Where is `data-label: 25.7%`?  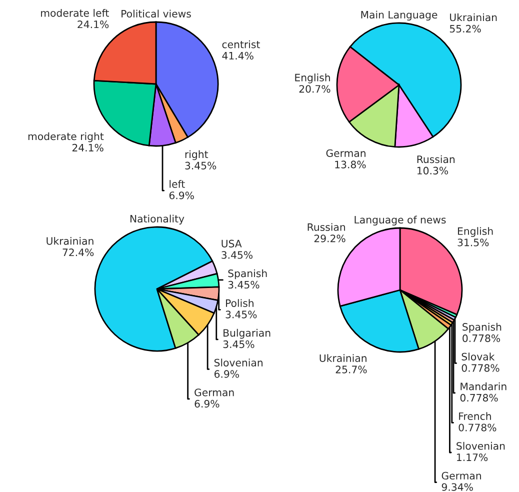
data-label: 25.7% is located at coordinates (351, 370).